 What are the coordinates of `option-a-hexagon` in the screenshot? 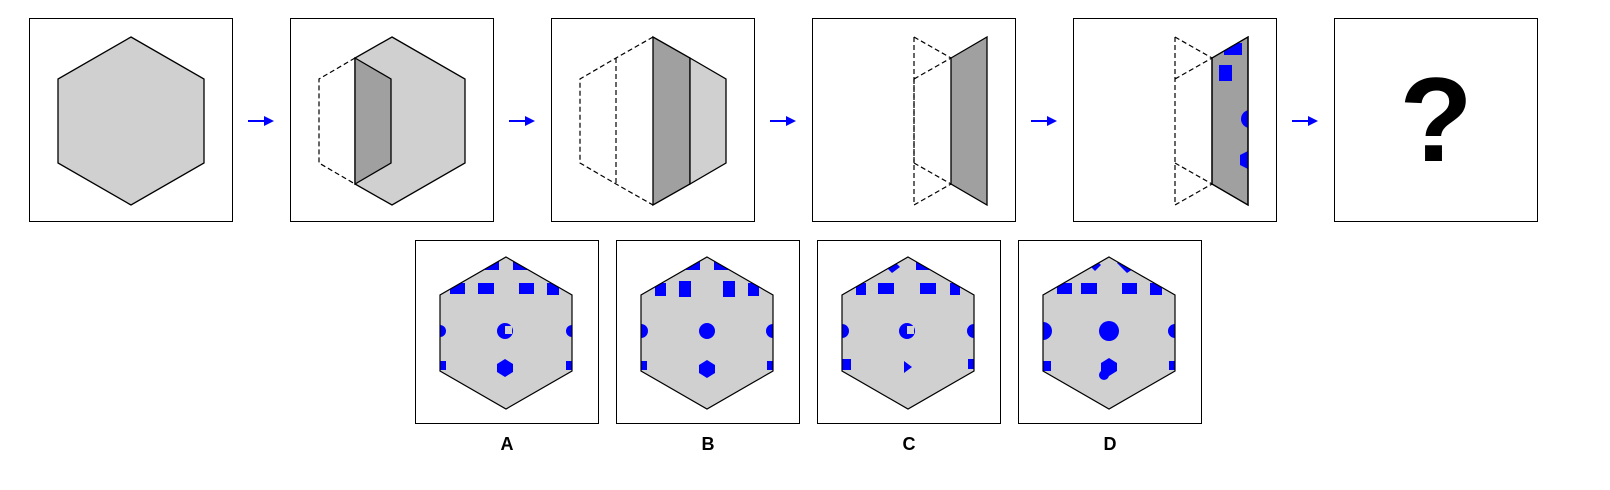 It's located at (506, 333).